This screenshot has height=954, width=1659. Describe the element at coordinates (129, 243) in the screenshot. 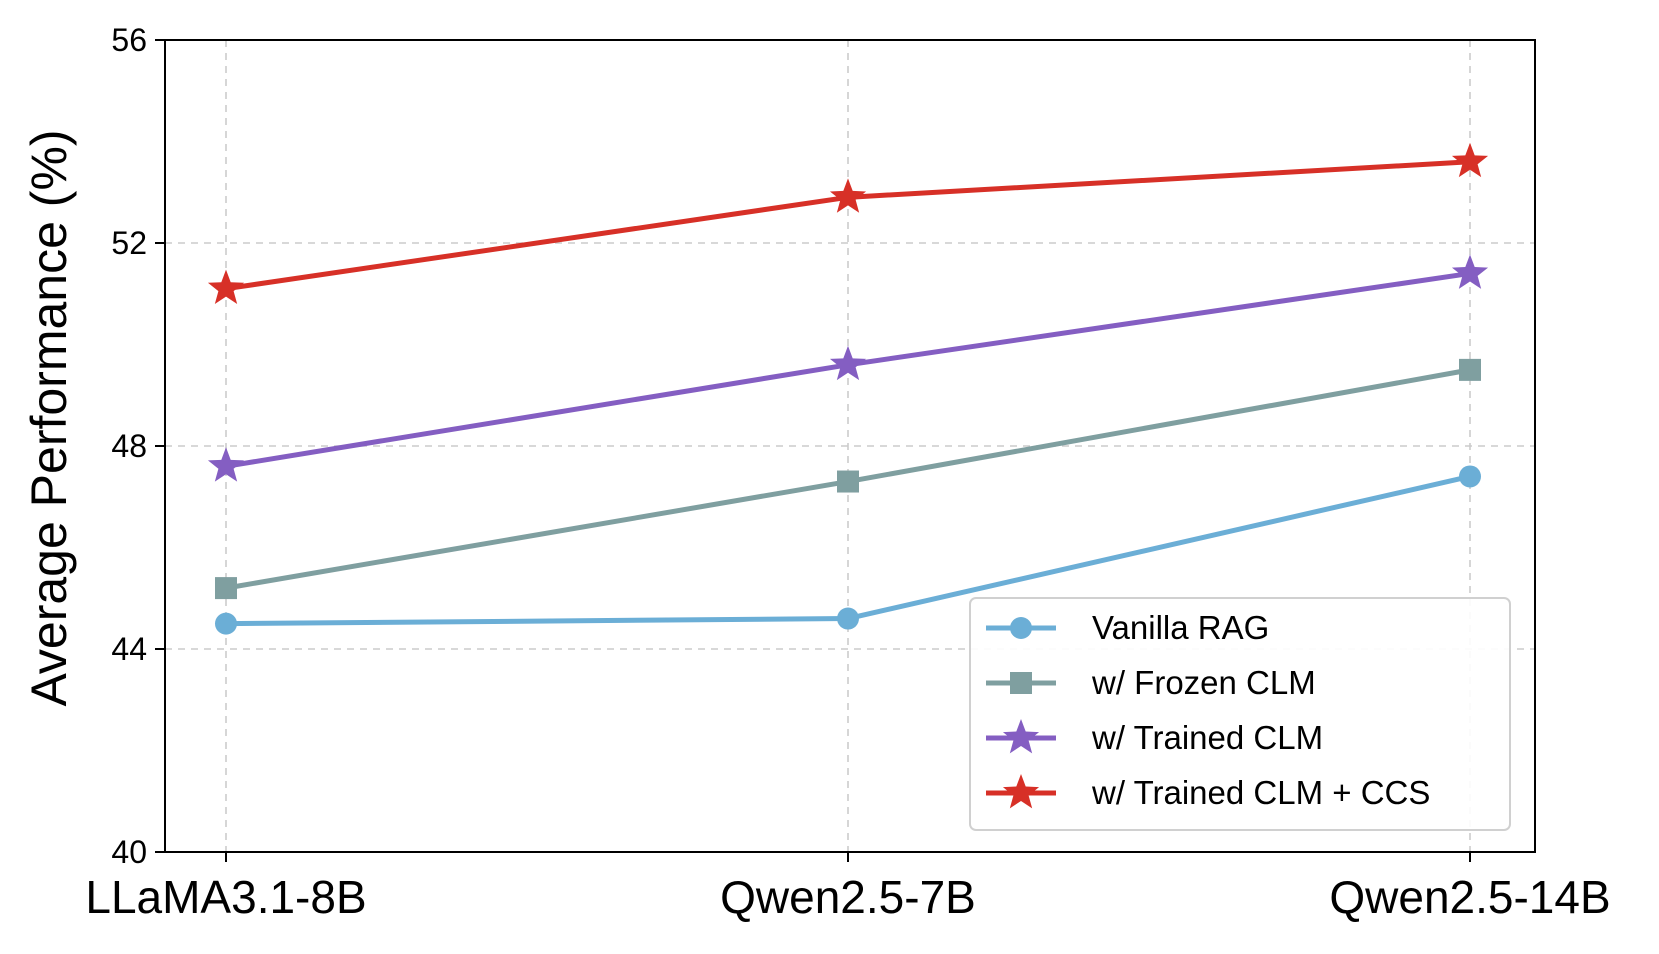

I see `y-tick-label: 52` at that location.